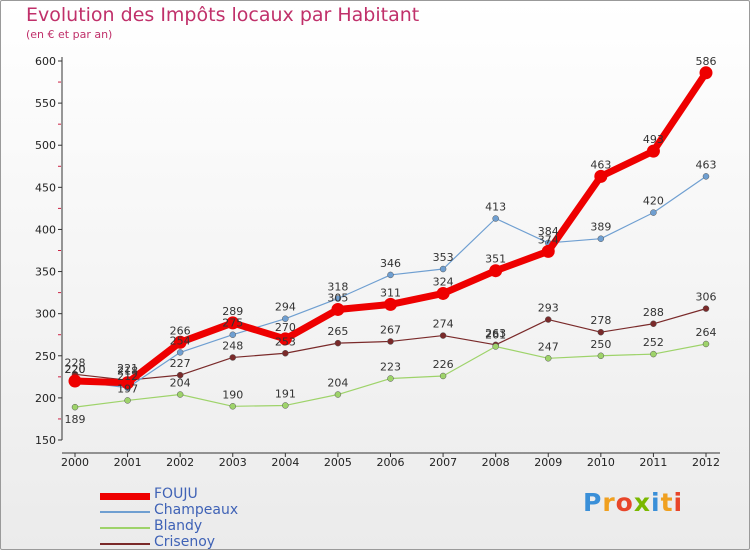  I want to click on data-label-champeaux: 254, so click(180, 340).